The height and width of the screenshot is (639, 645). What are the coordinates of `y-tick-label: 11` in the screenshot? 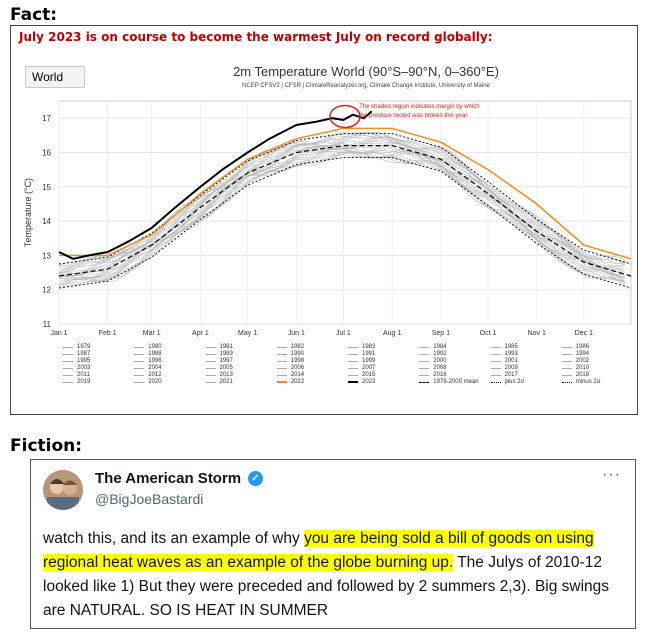 It's located at (47, 324).